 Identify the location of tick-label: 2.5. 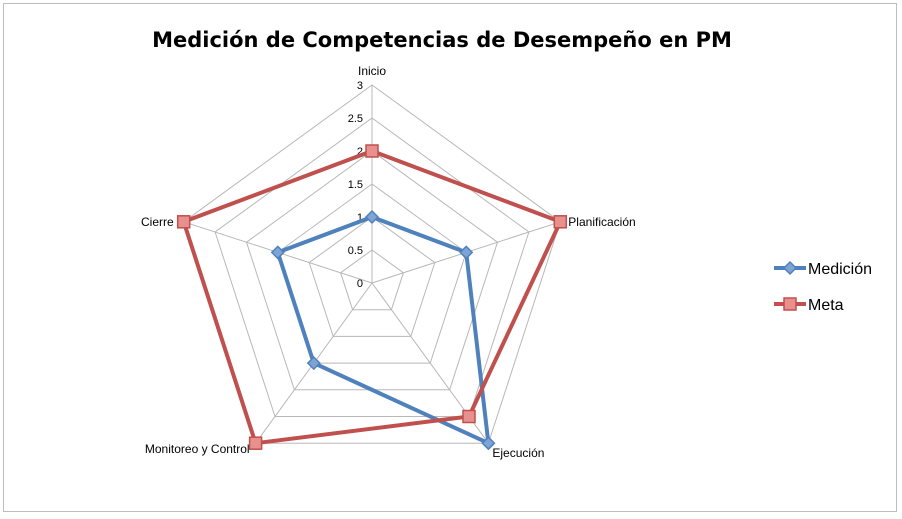
(355, 119).